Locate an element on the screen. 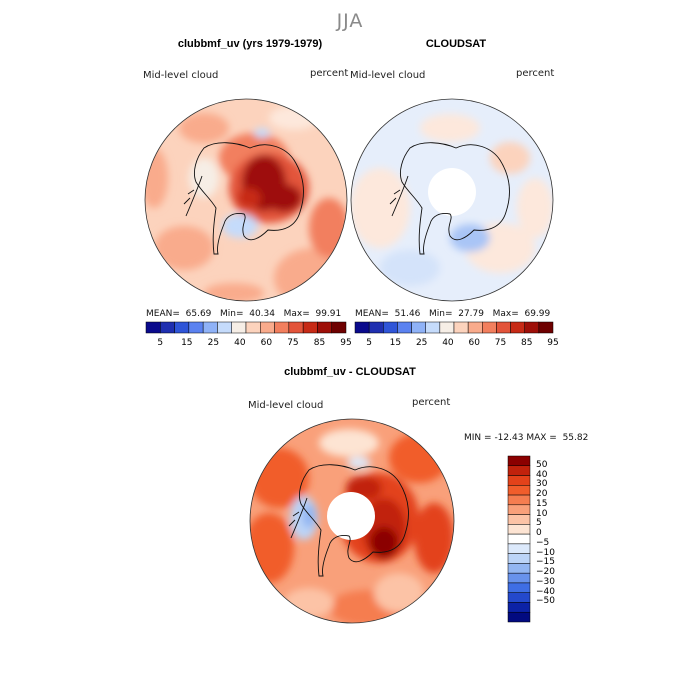 The image size is (700, 700). panel2-colorbar-tick-label: 40 is located at coordinates (448, 343).